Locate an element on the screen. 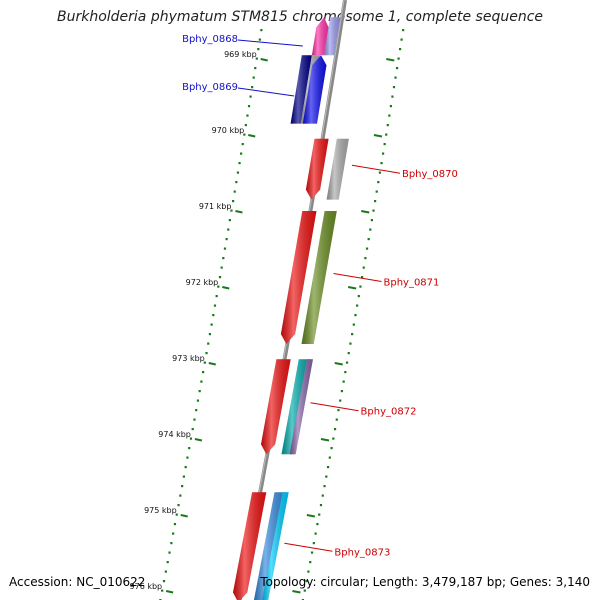 This screenshot has width=600, height=600. kbp-label: 970 kbp is located at coordinates (228, 130).